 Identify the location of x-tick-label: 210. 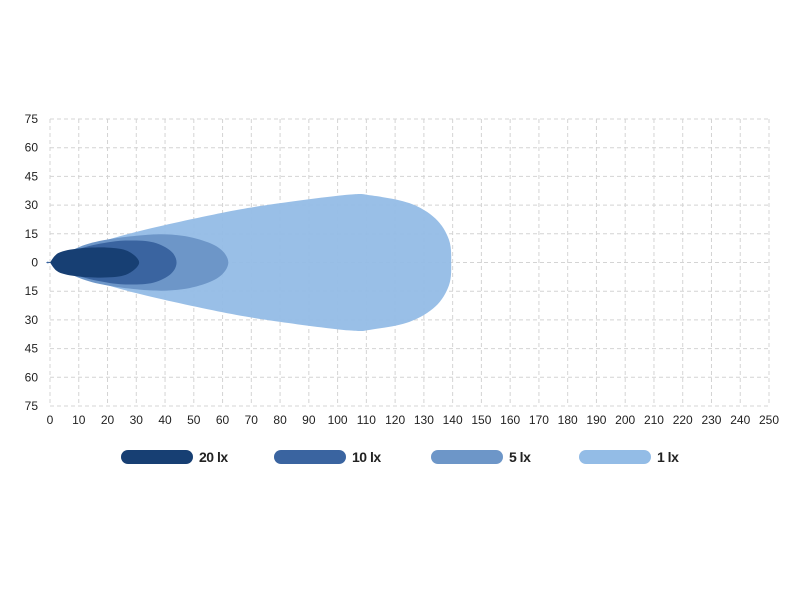
(654, 420).